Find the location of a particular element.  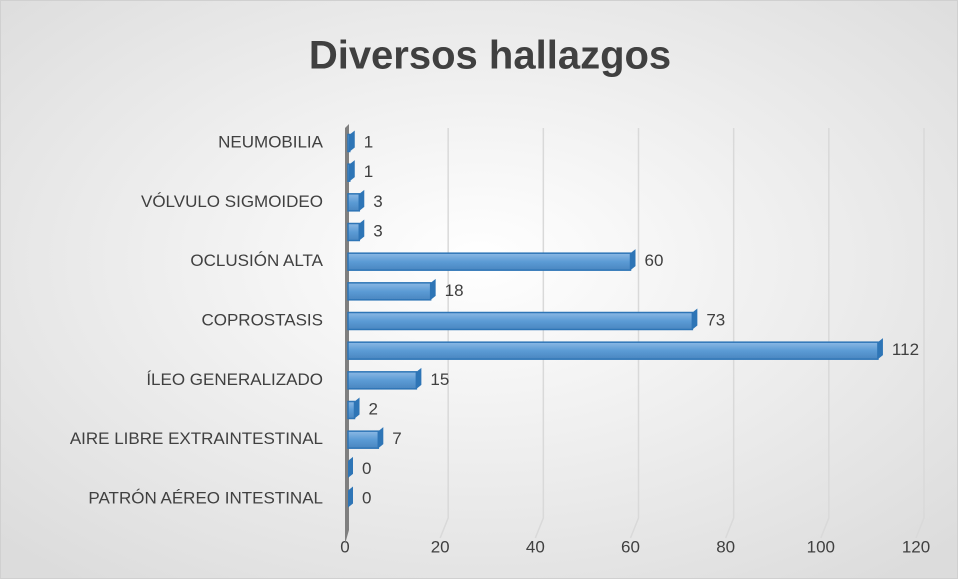

data-label: 7 is located at coordinates (396, 438).